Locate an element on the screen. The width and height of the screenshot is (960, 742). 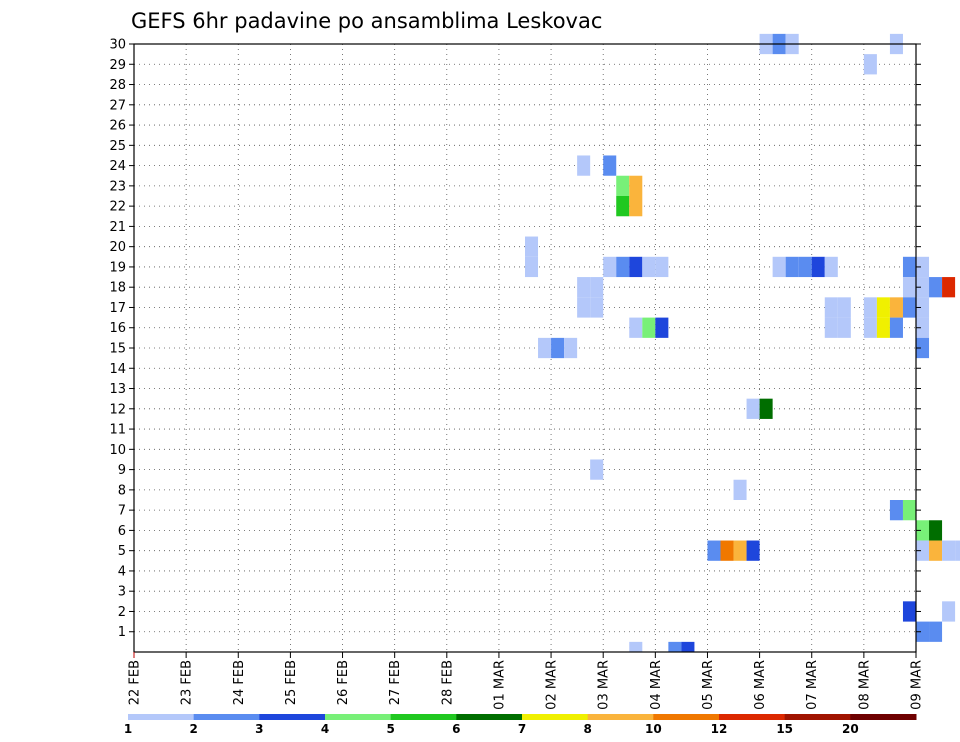
y-tick-label-11: 12 is located at coordinates (117, 409).